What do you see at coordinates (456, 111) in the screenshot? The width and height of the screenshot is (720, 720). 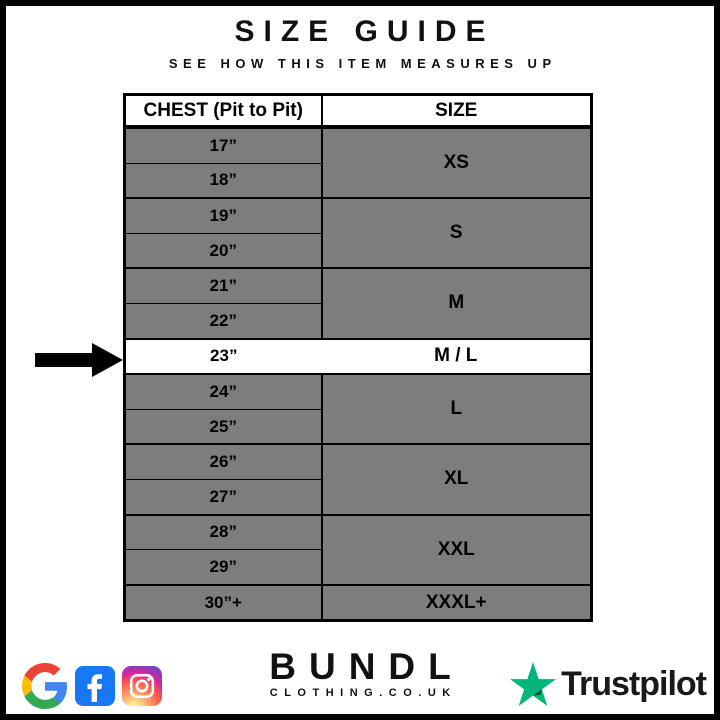 I see `size-column-header: SIZE` at bounding box center [456, 111].